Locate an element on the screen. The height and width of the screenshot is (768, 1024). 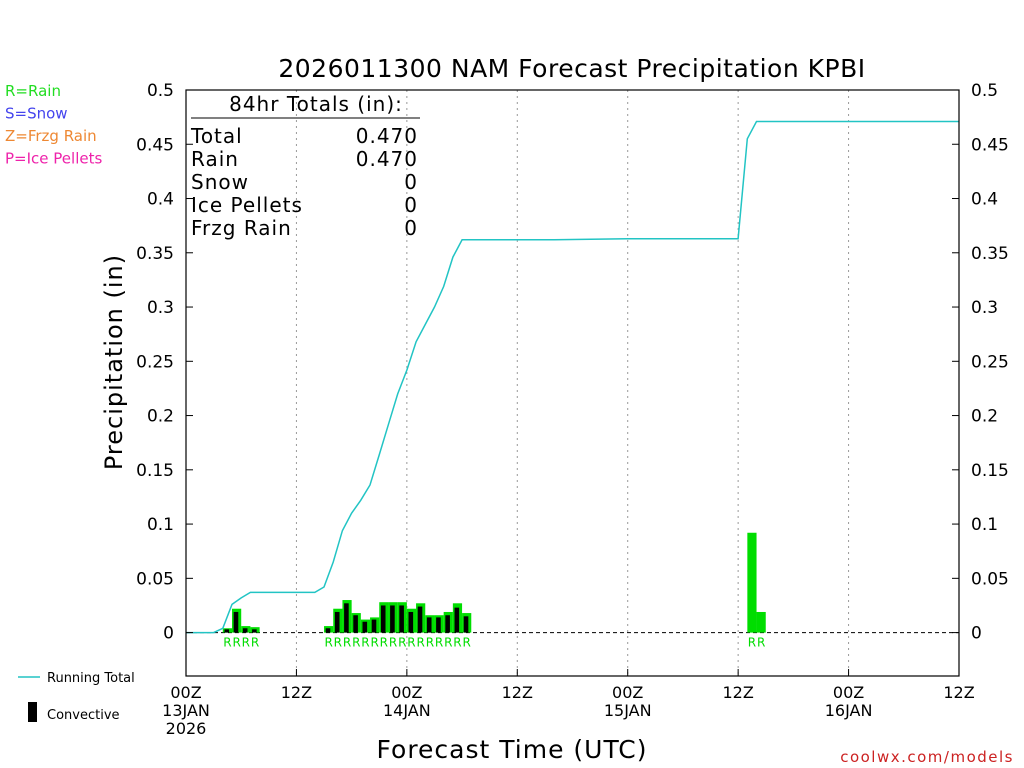
totals-value-1: 0.470 is located at coordinates (387, 159).